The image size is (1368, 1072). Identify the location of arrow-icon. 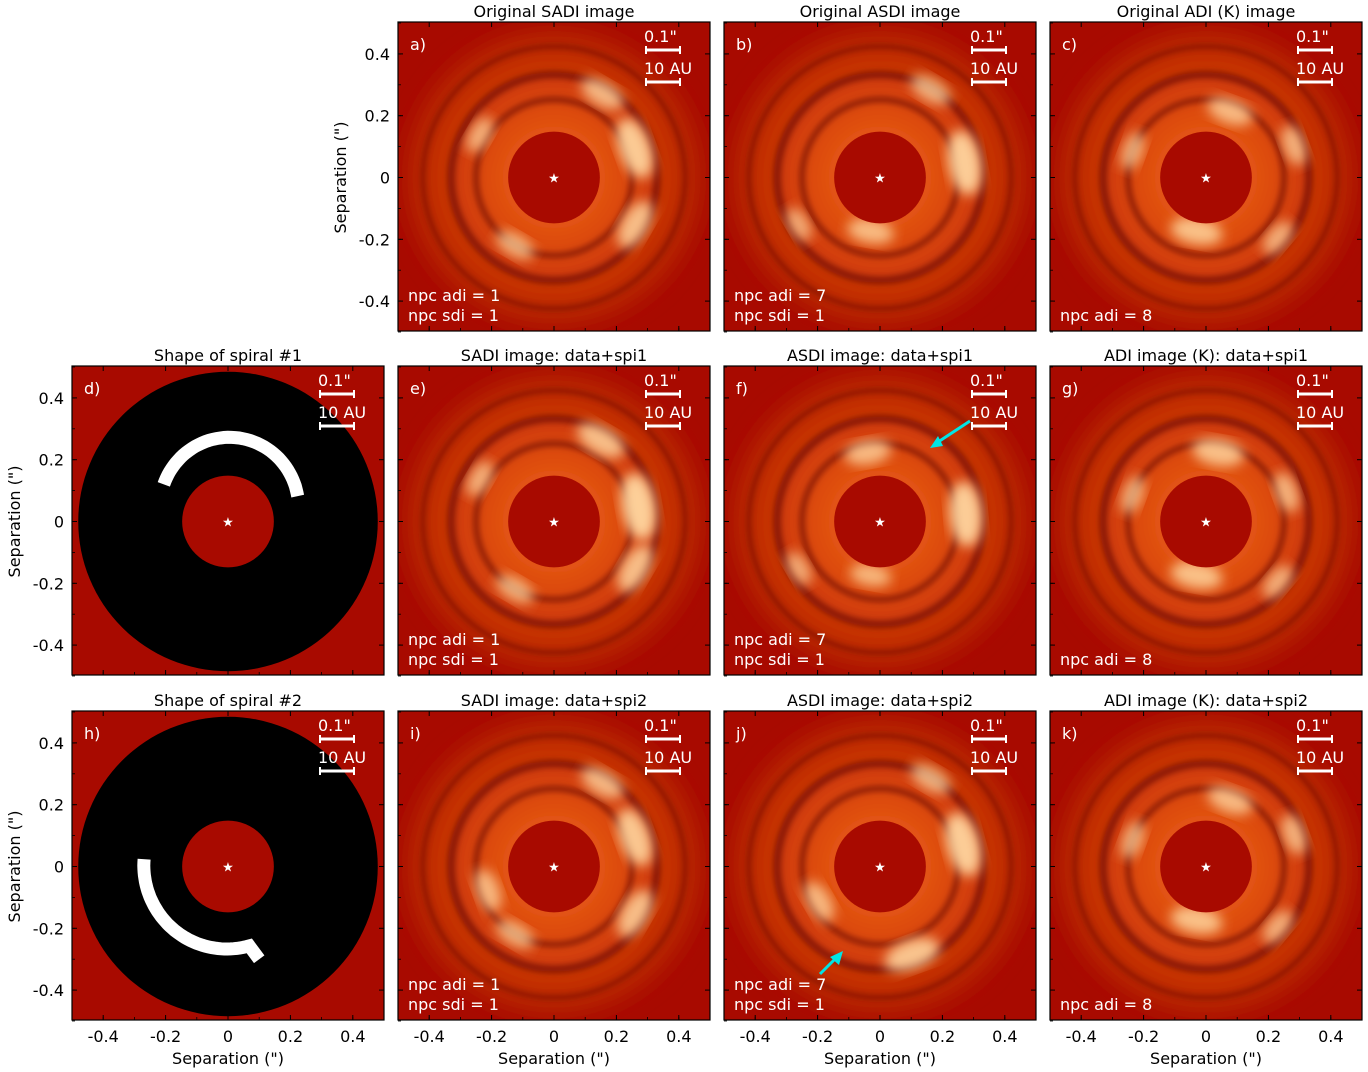
(952, 432).